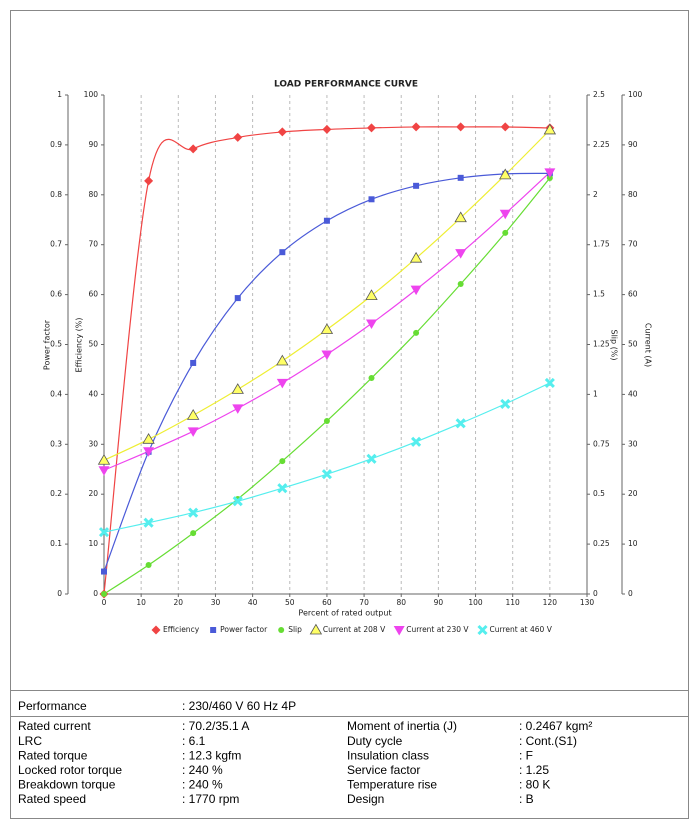  Describe the element at coordinates (52, 706) in the screenshot. I see `table-header-cell: Performance` at that location.